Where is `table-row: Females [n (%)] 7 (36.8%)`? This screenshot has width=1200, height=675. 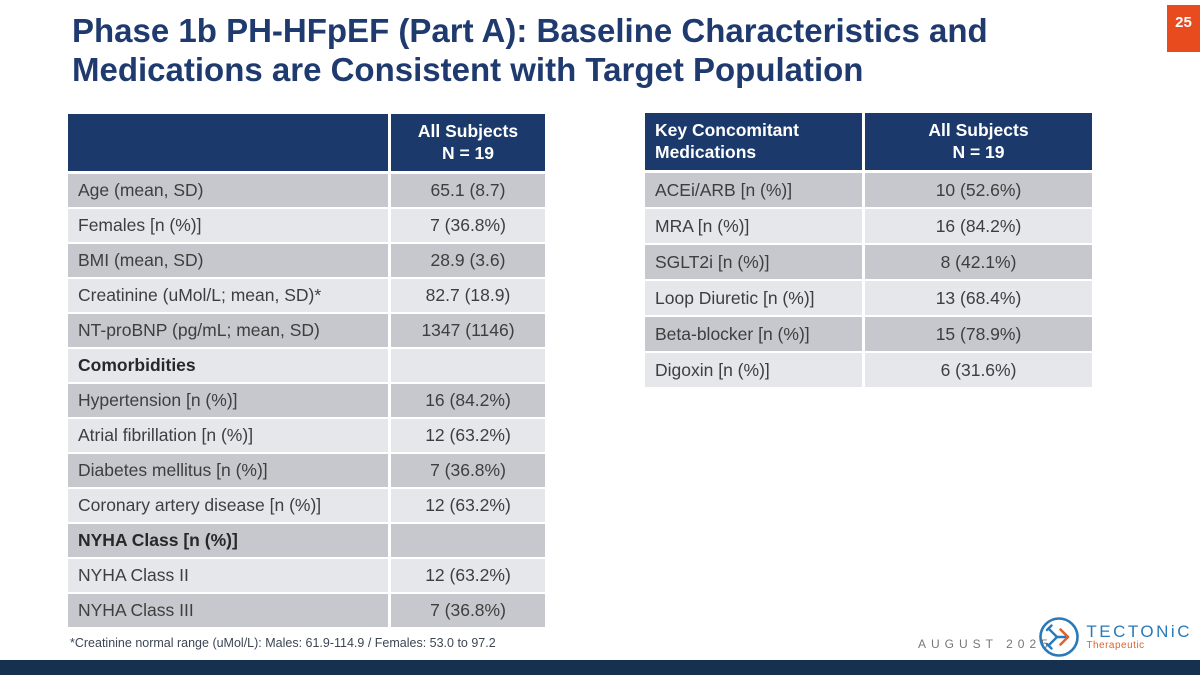
table-row: Females [n (%)] 7 (36.8%) is located at coordinates (306, 225).